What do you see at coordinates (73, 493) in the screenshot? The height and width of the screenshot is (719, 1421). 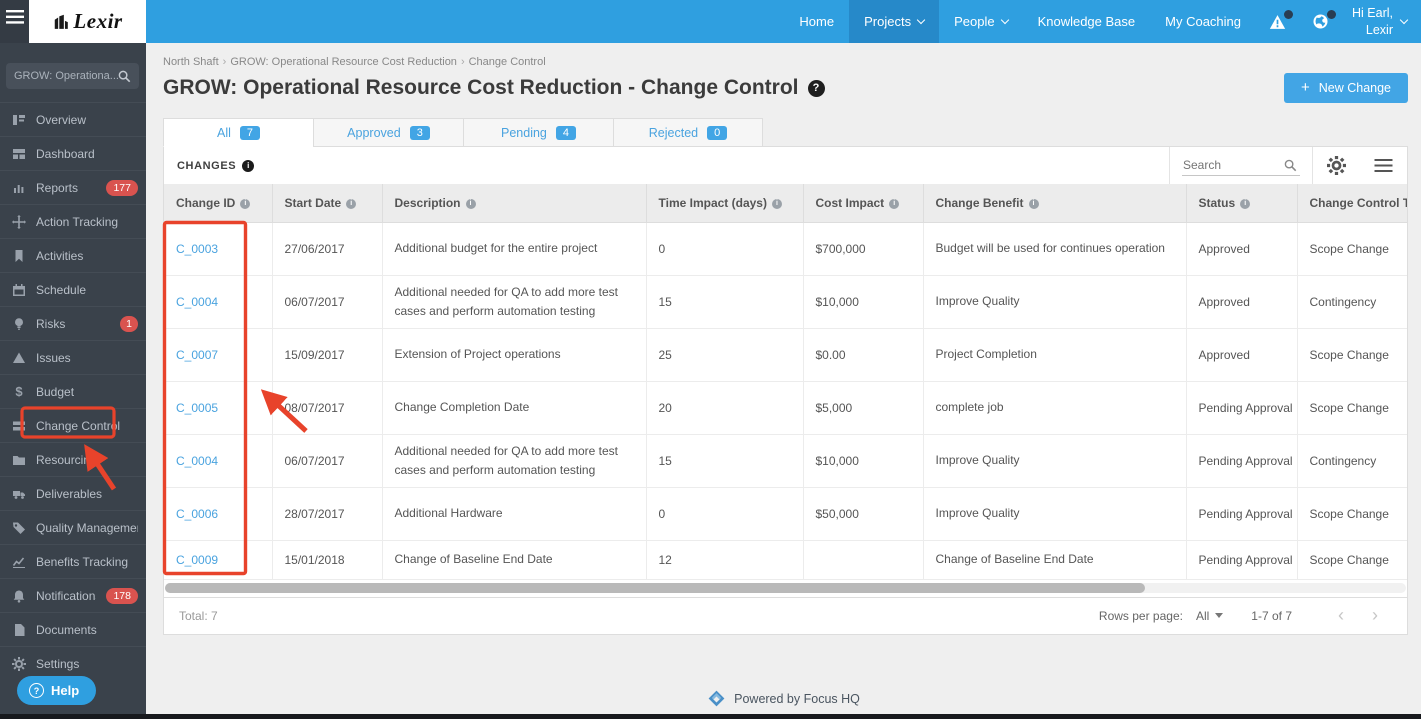 I see `sidebar-item-deliverables: Deliverables` at bounding box center [73, 493].